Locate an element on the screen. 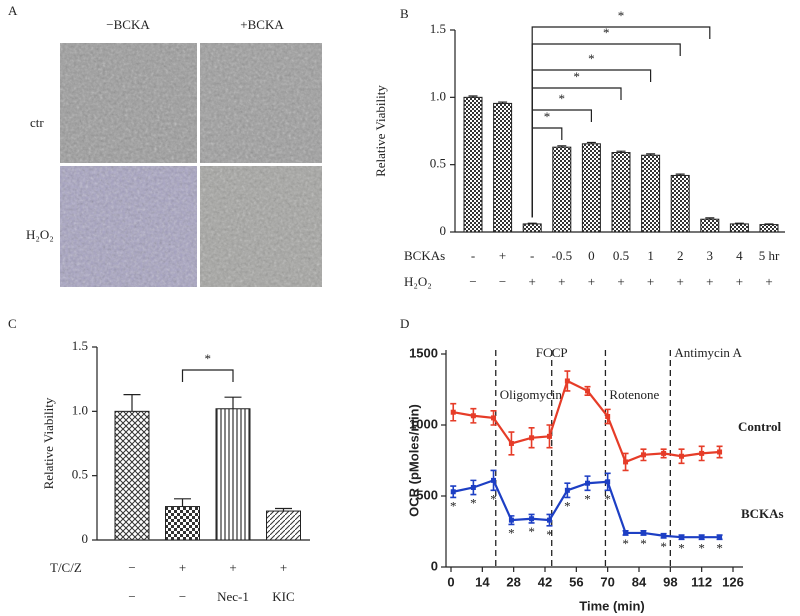  y-tick-label: 1.5 is located at coordinates (80, 345).